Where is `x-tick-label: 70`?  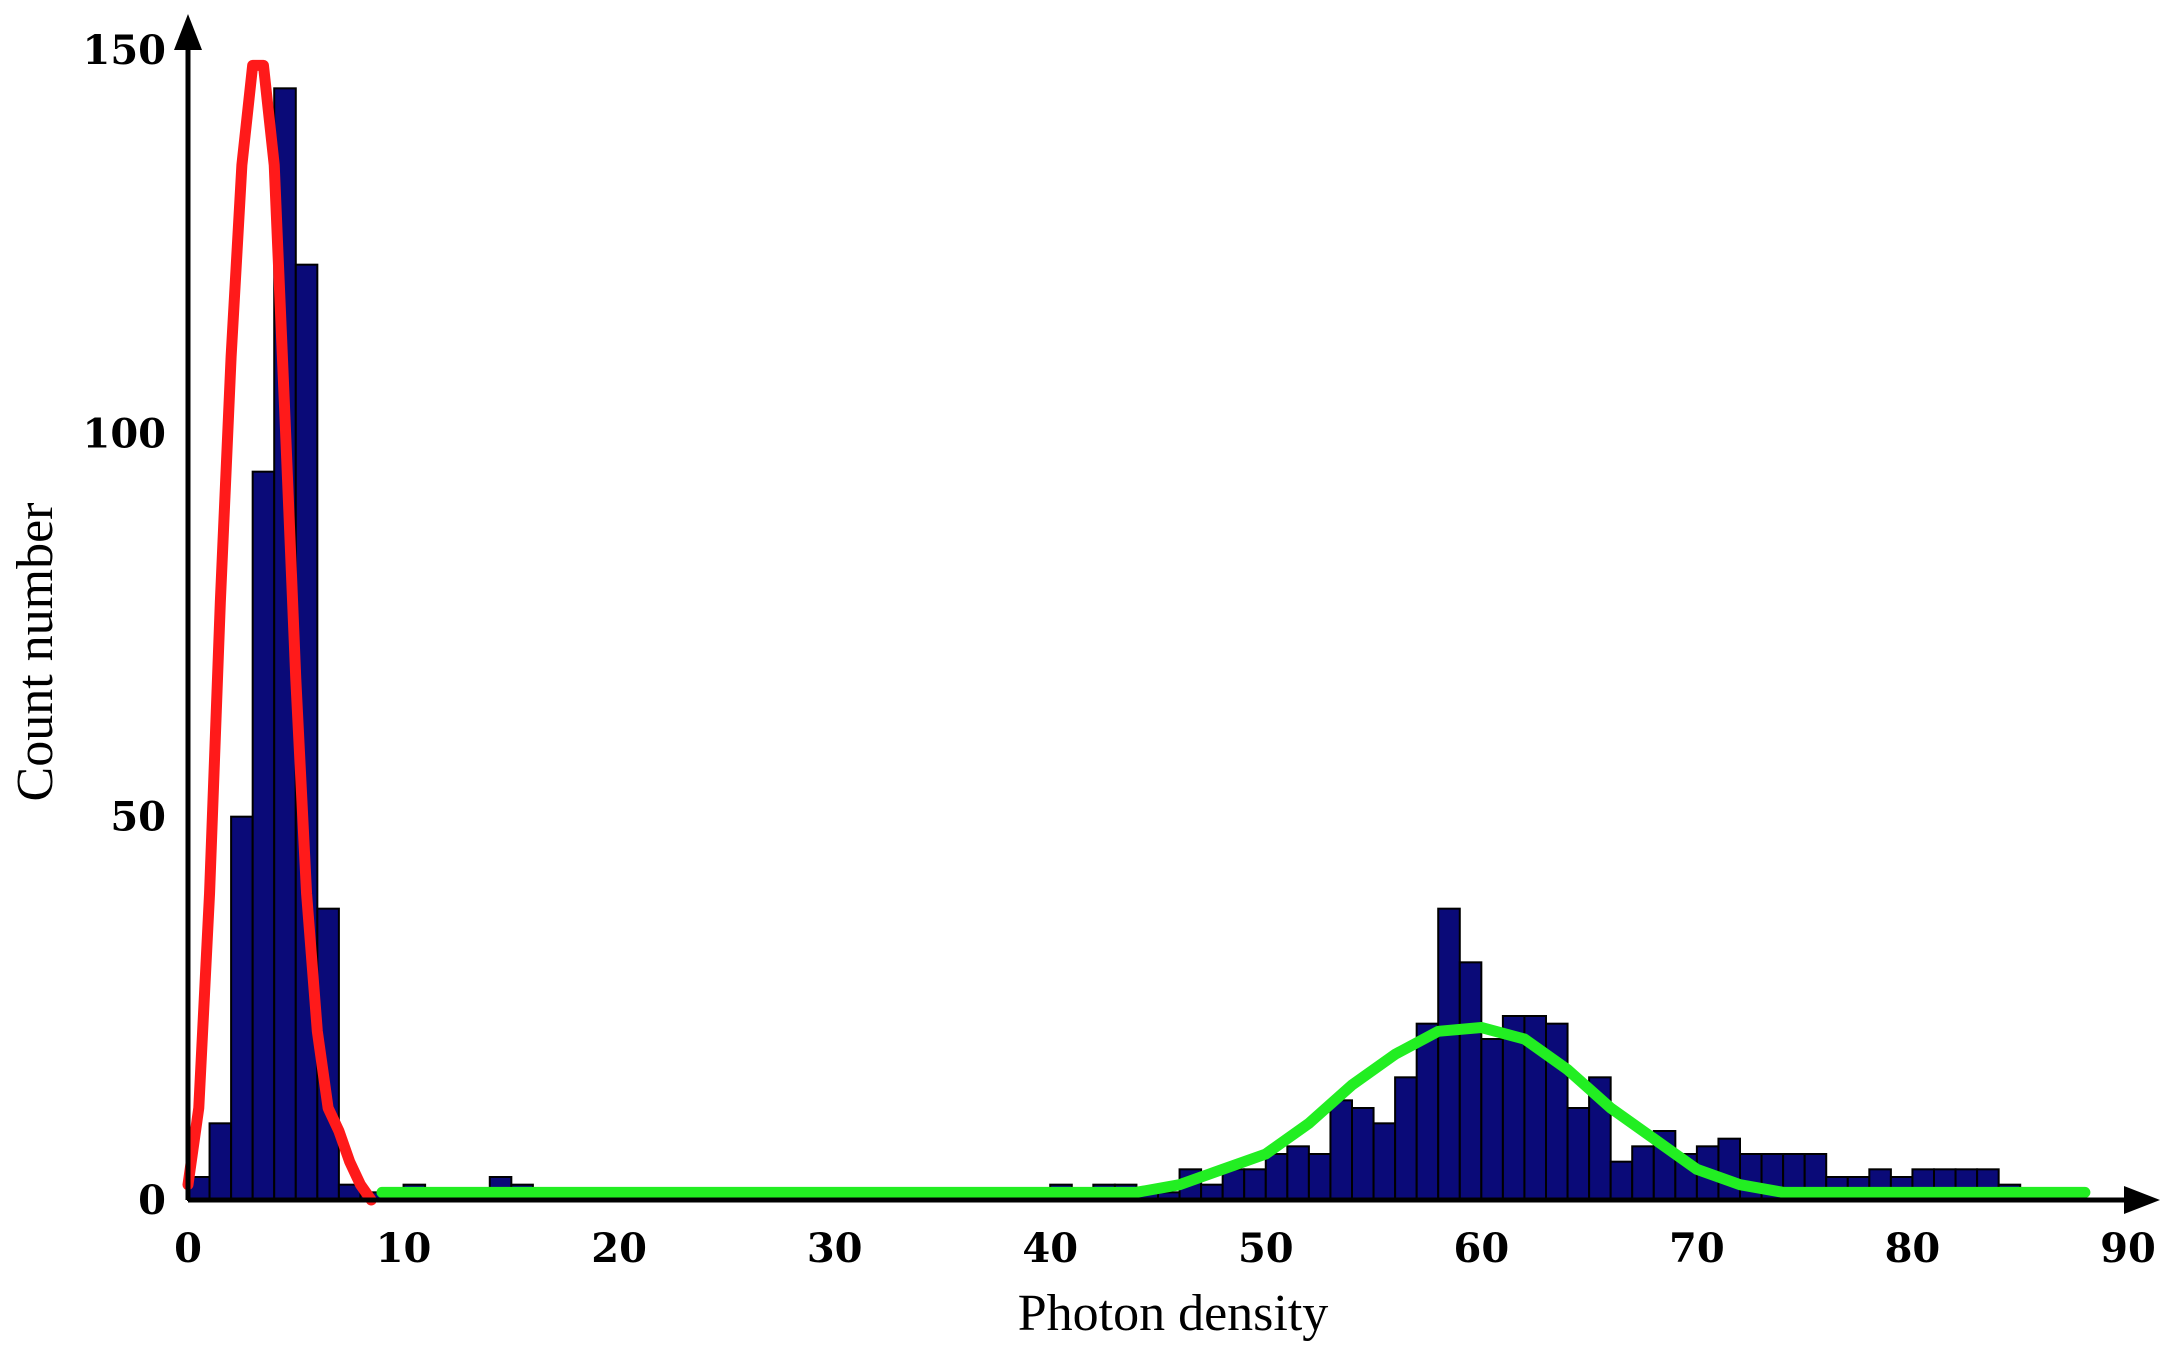
x-tick-label: 70 is located at coordinates (1697, 1248).